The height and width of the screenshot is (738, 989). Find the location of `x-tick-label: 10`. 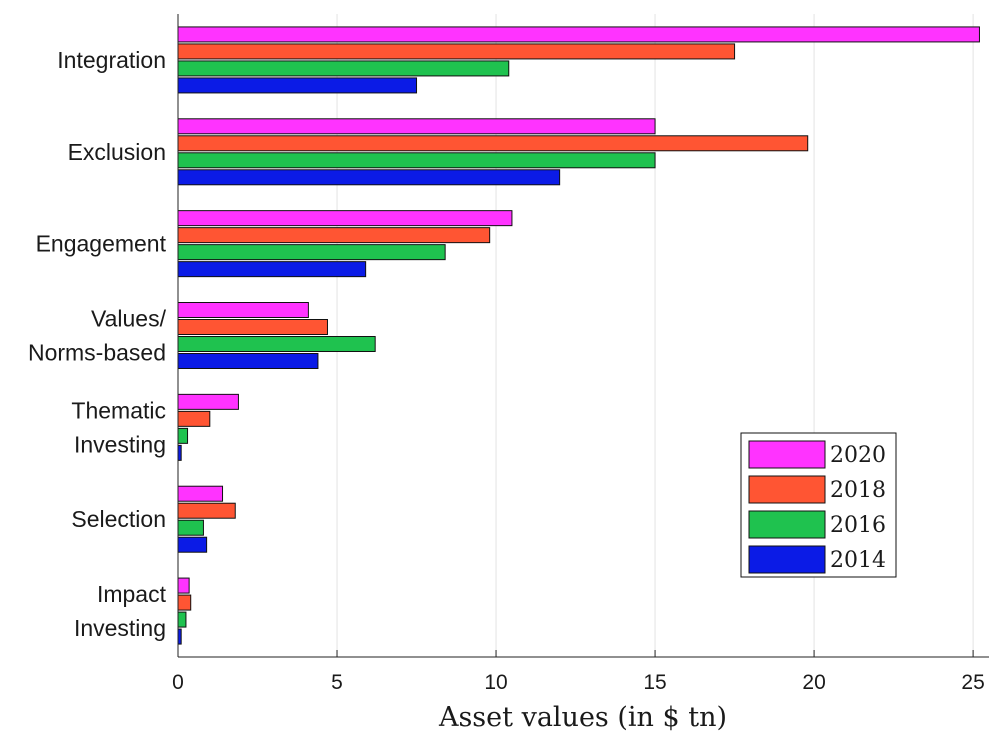

x-tick-label: 10 is located at coordinates (495, 682).